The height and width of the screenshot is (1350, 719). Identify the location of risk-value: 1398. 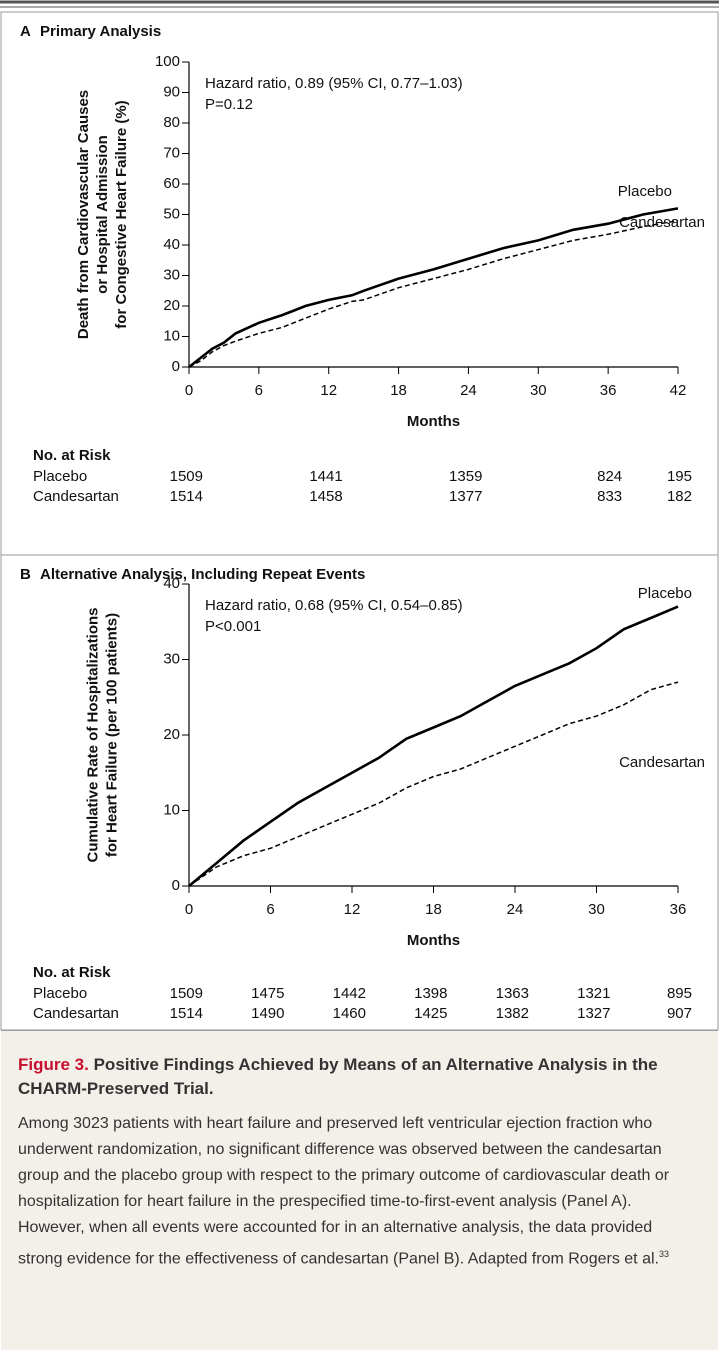
(430, 993).